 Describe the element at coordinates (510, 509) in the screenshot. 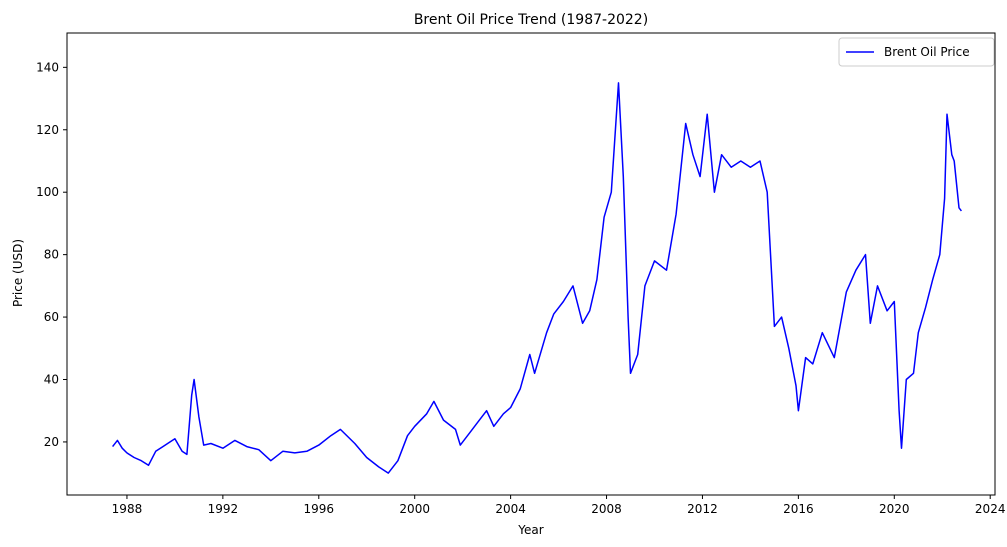

I see `x-tick-label: 2004` at that location.